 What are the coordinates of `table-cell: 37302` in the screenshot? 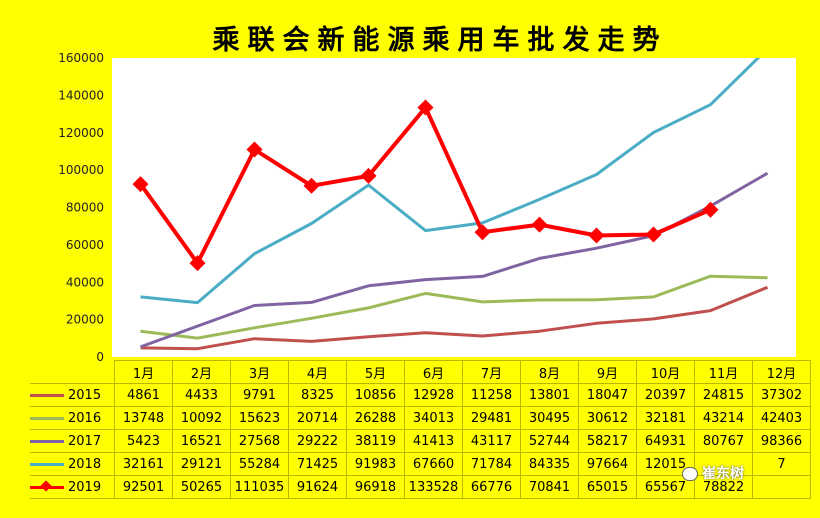 It's located at (781, 395).